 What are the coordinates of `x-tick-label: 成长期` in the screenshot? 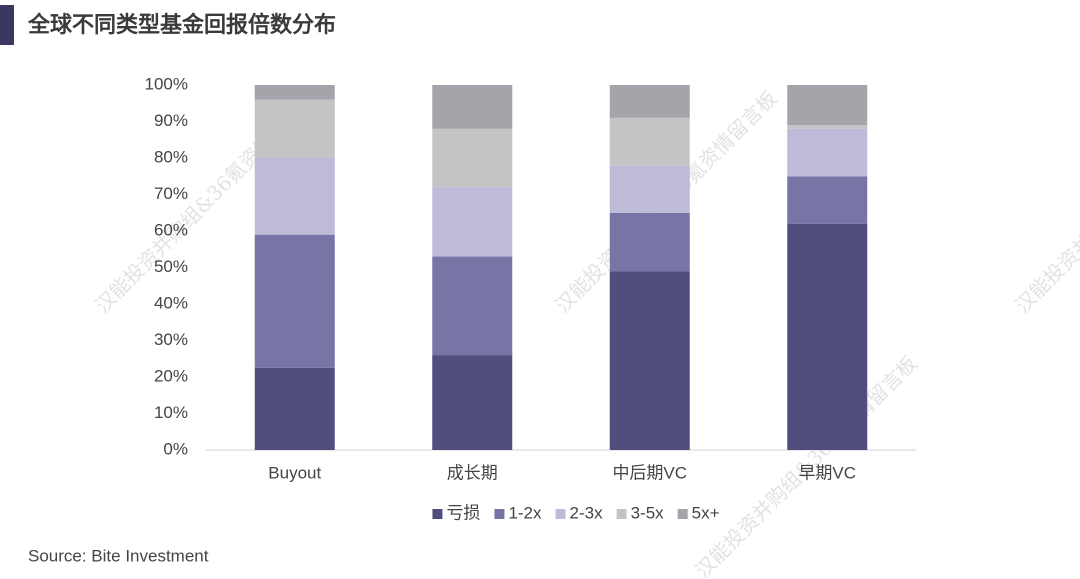 It's located at (472, 472).